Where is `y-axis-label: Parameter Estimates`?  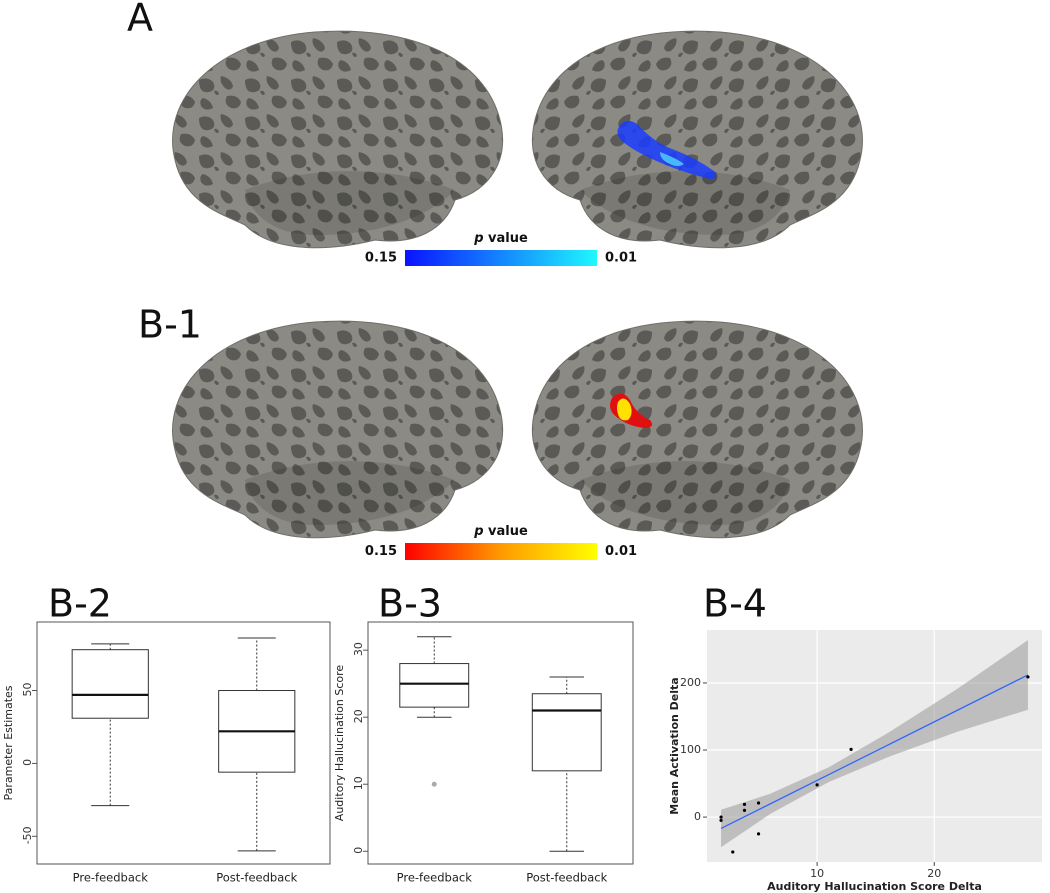 y-axis-label: Parameter Estimates is located at coordinates (8, 742).